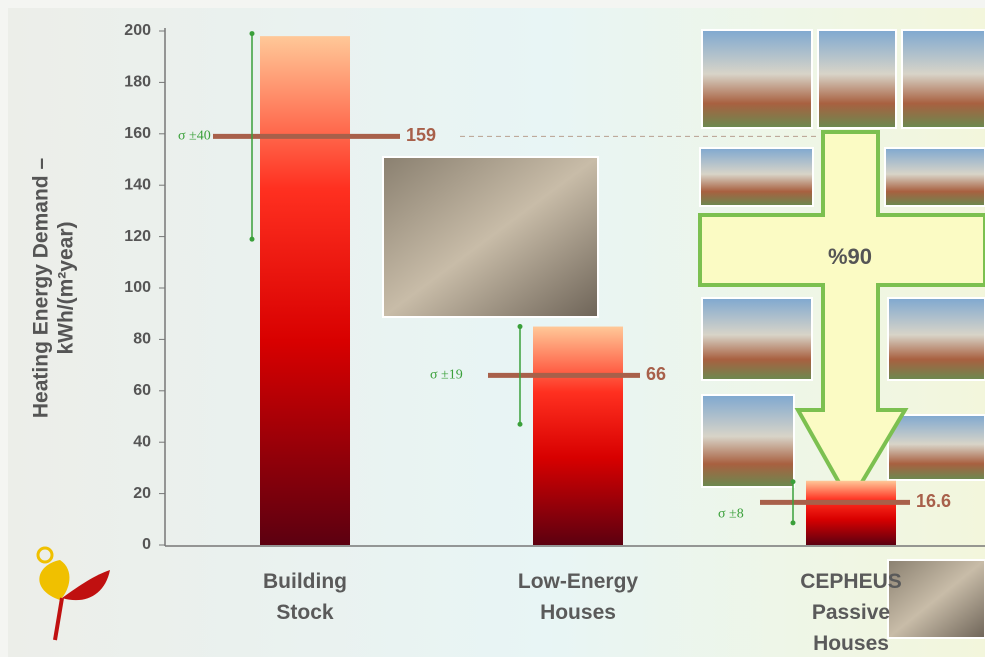 The width and height of the screenshot is (985, 657). I want to click on y-axis-label: kWh/(m²year), so click(66, 287).